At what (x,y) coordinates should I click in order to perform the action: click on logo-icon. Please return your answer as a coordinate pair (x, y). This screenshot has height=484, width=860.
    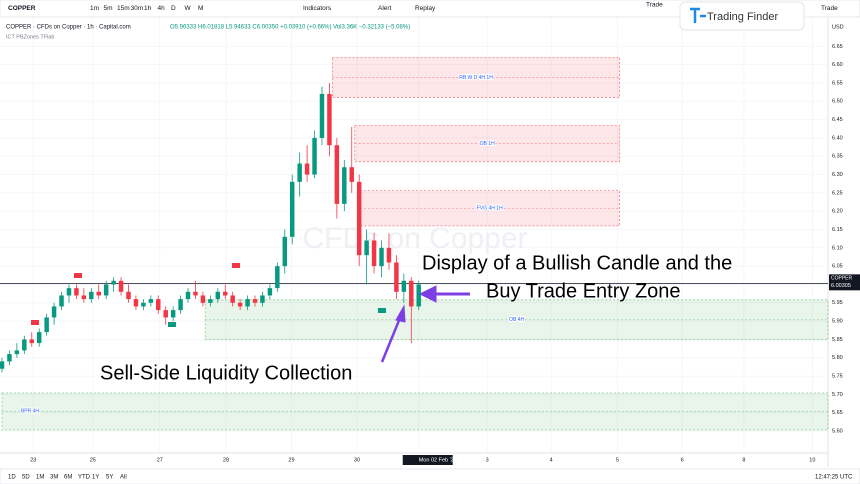
    Looking at the image, I should click on (698, 15).